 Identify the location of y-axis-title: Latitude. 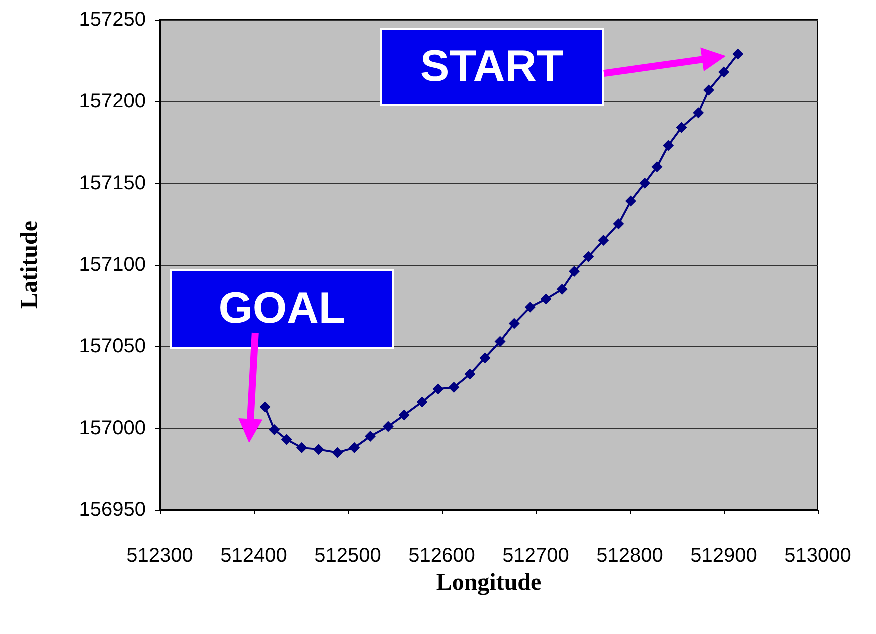
(30, 265).